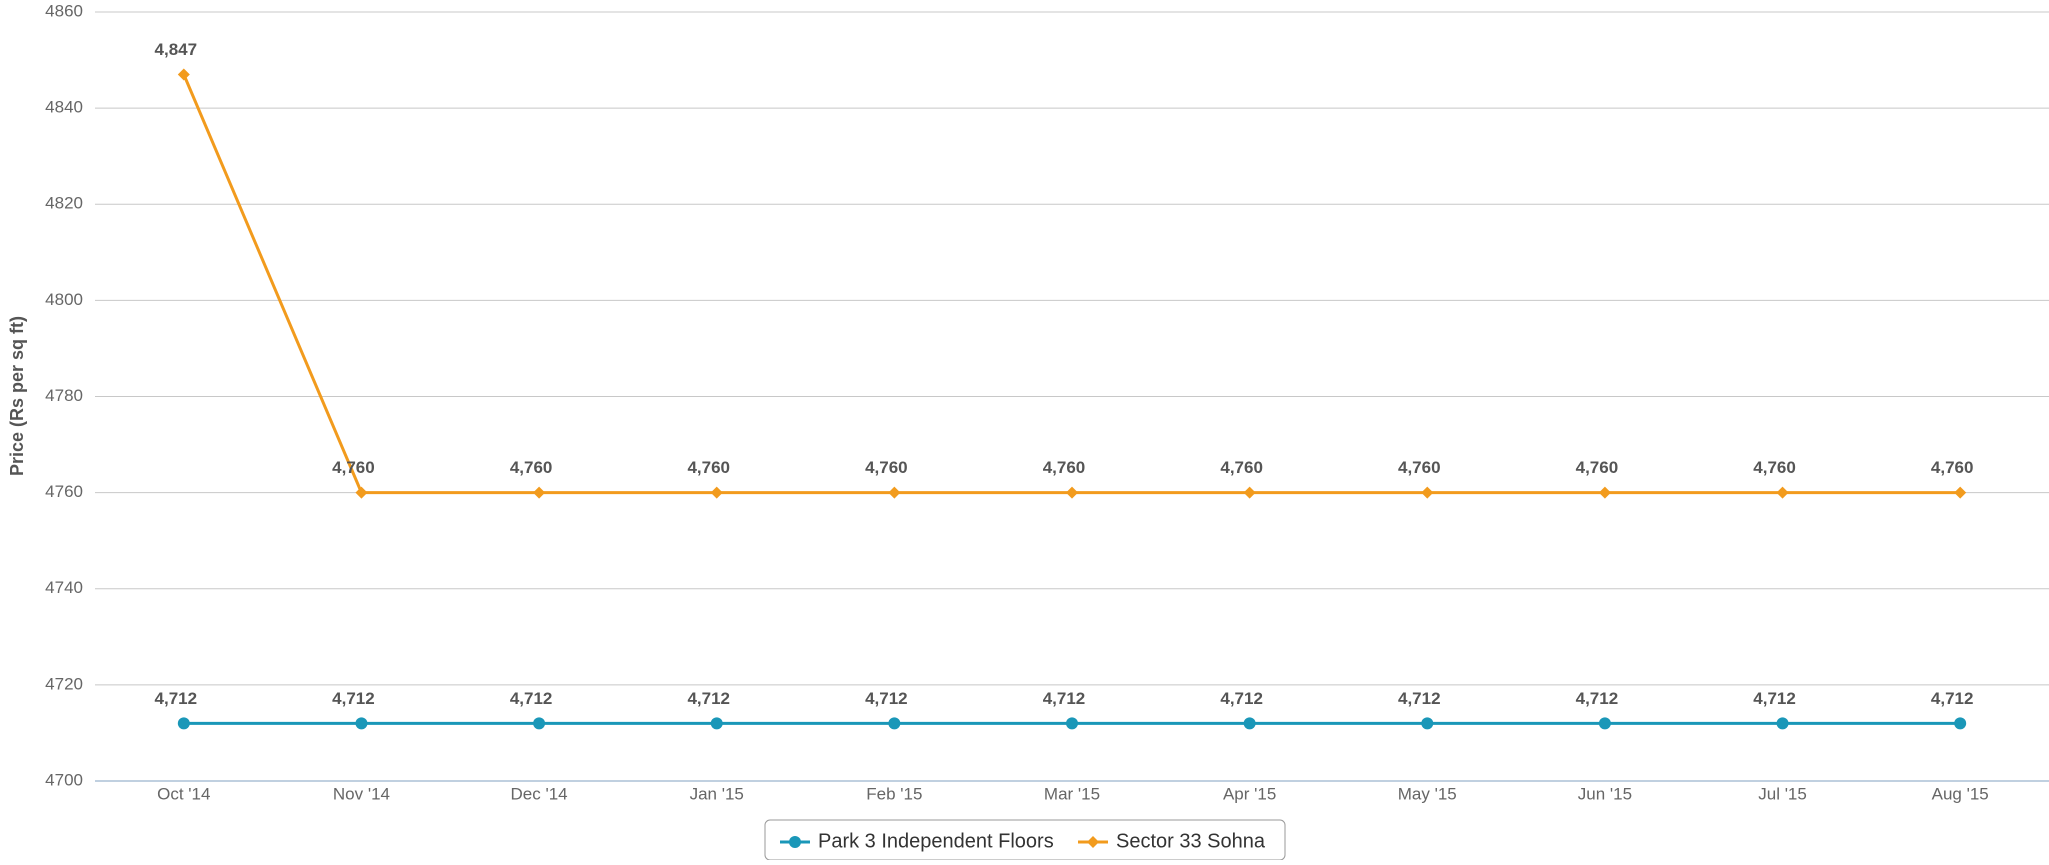 This screenshot has height=865, width=2049. I want to click on data-label: 4,847, so click(176, 49).